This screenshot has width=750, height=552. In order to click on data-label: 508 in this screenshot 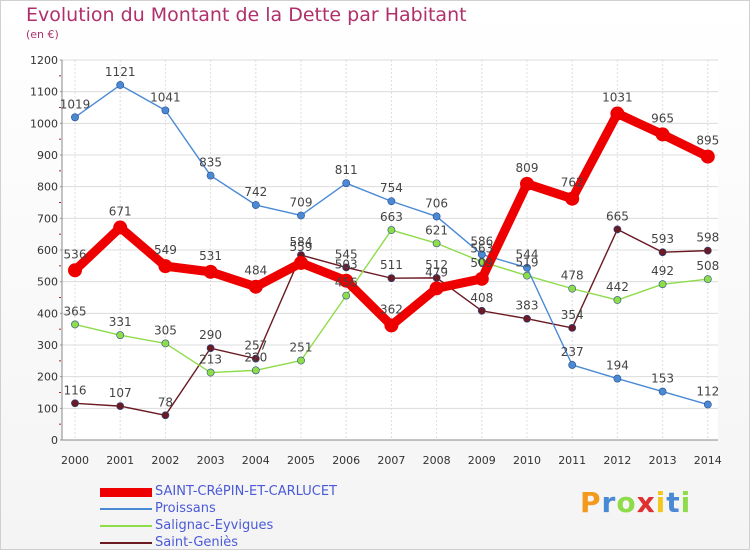, I will do `click(707, 266)`.